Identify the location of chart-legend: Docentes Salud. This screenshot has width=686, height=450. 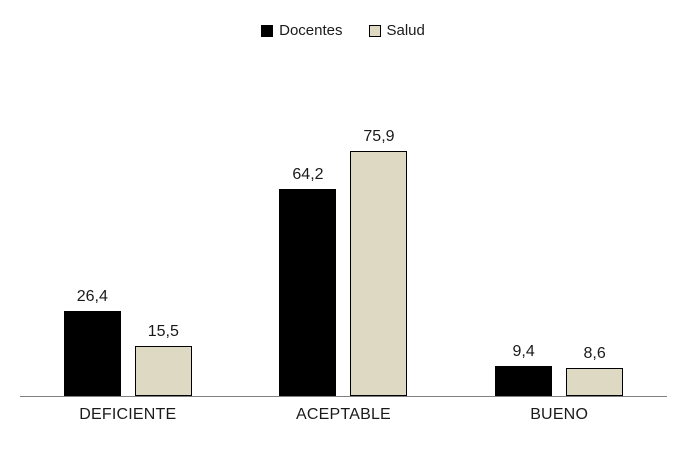
(343, 30).